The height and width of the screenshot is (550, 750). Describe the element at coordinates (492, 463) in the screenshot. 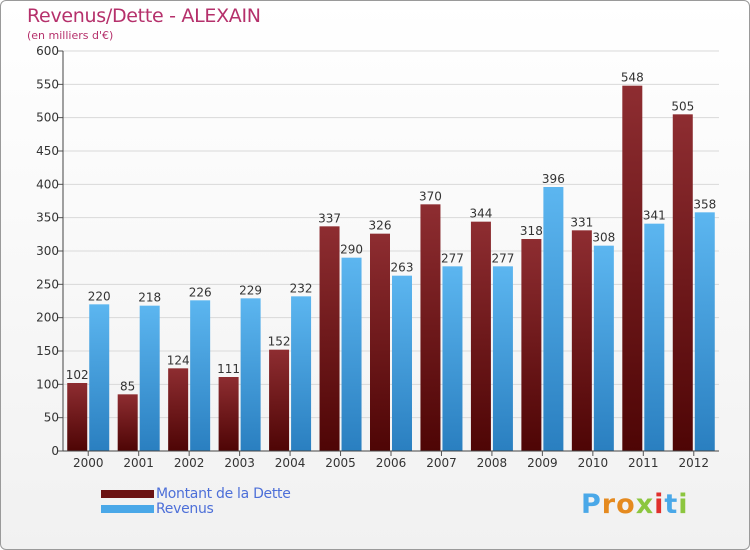

I see `x-tick-label: 2008` at that location.